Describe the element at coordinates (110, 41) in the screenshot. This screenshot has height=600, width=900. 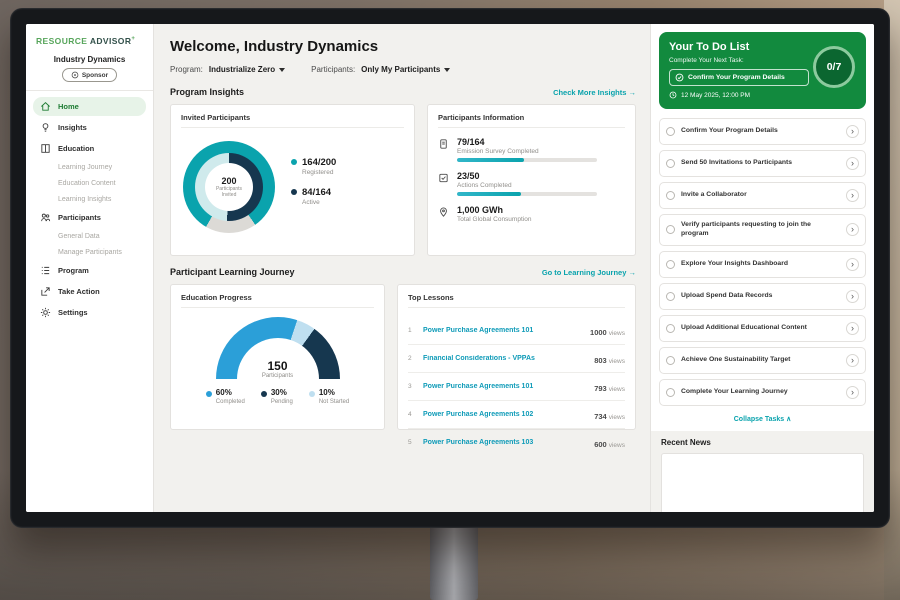
I see `brand-word-2: ADVISOR` at that location.